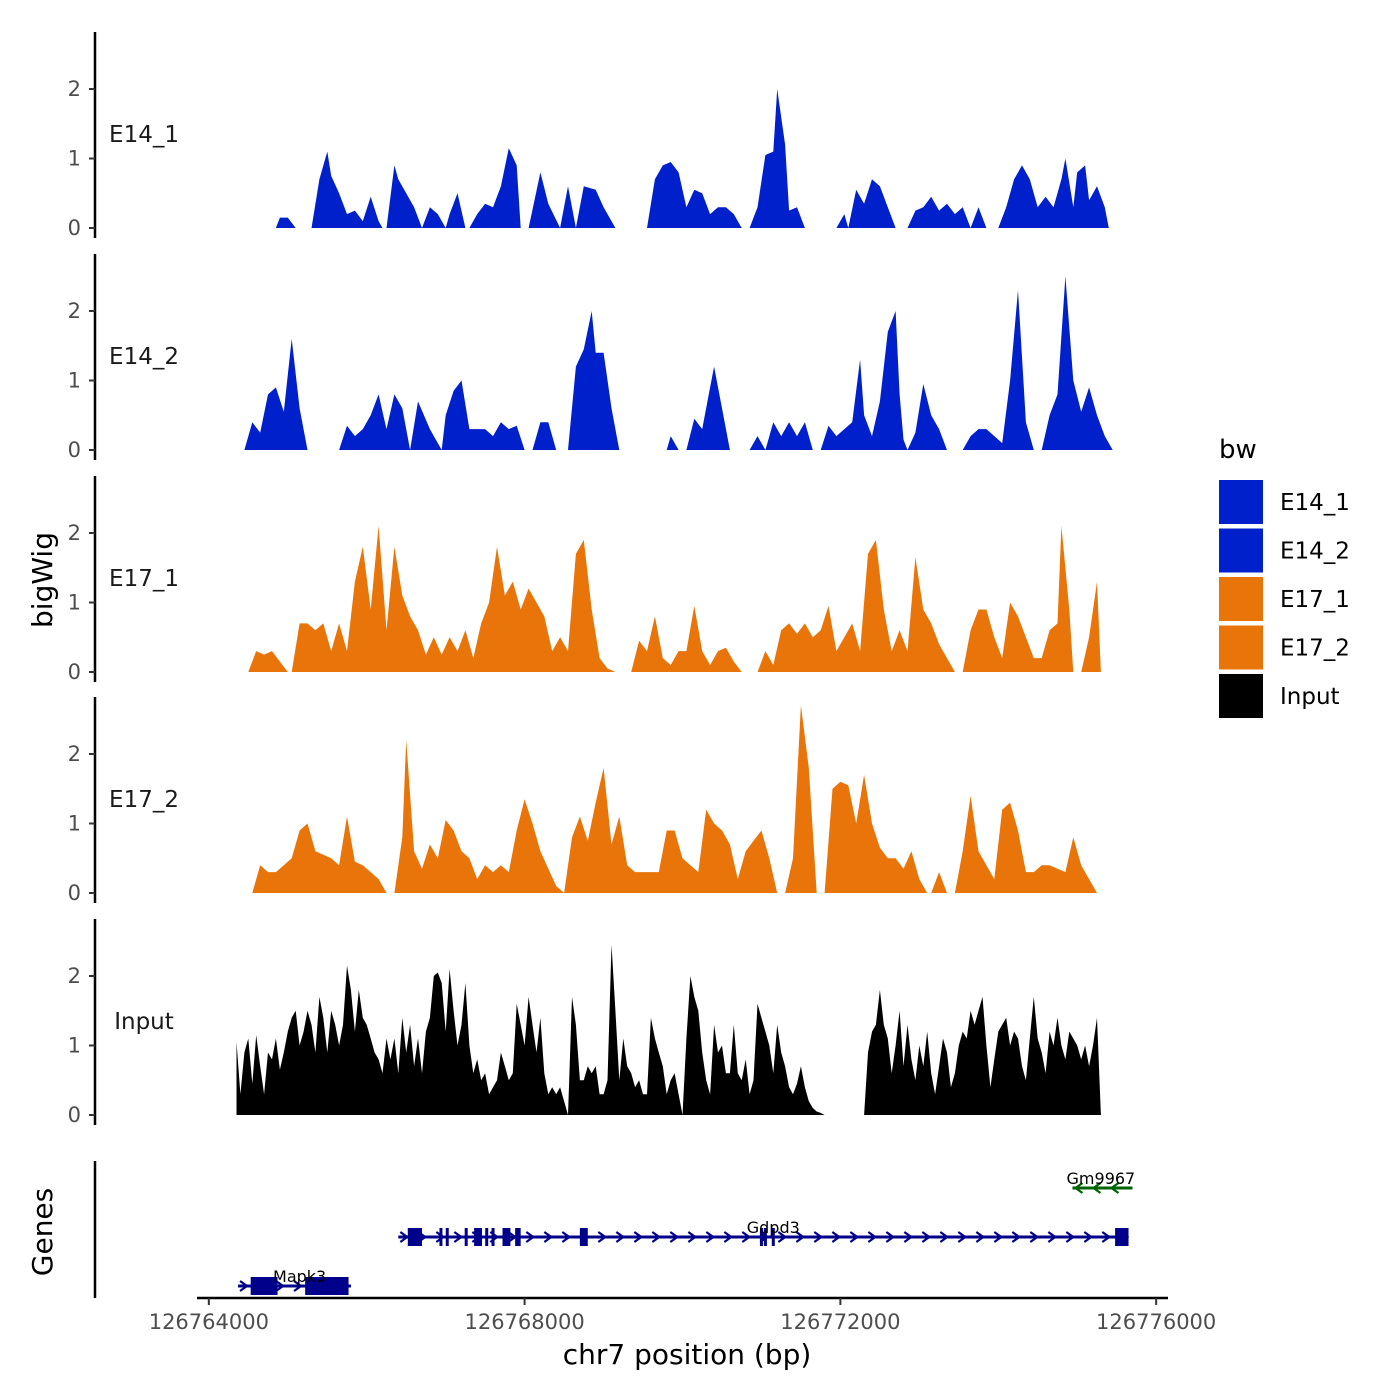  I want to click on track-e14-2: 0 1 2 E14_2, so click(590, 358).